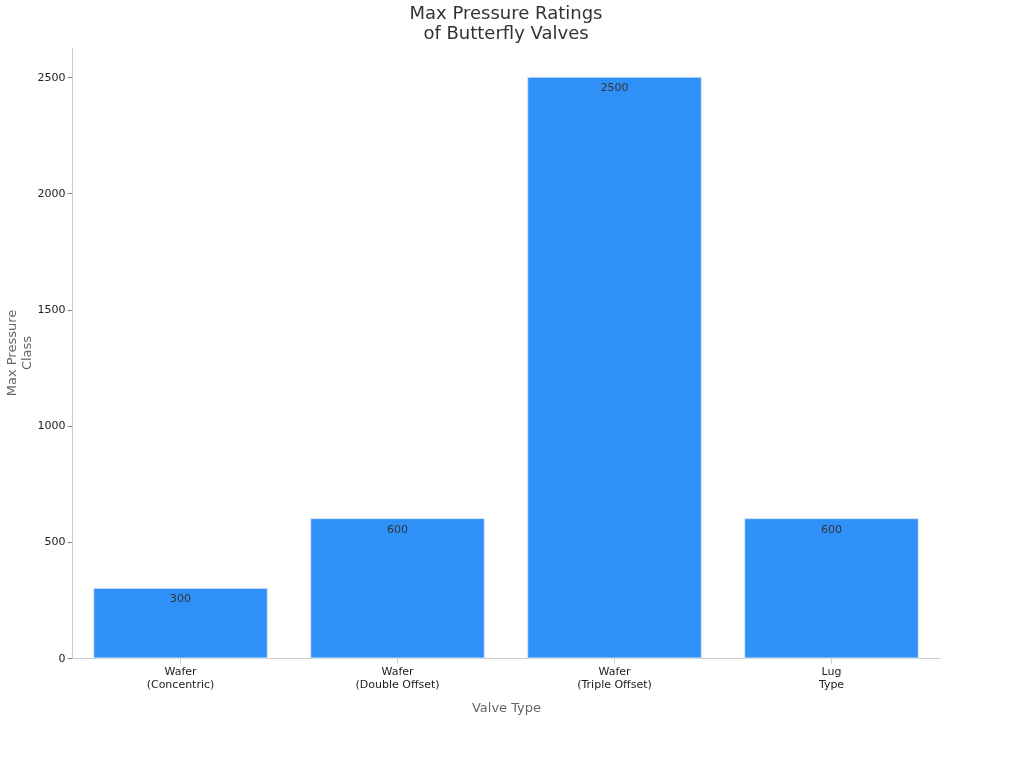 The width and height of the screenshot is (1024, 768). Describe the element at coordinates (55, 542) in the screenshot. I see `y-tick-label: 500` at that location.